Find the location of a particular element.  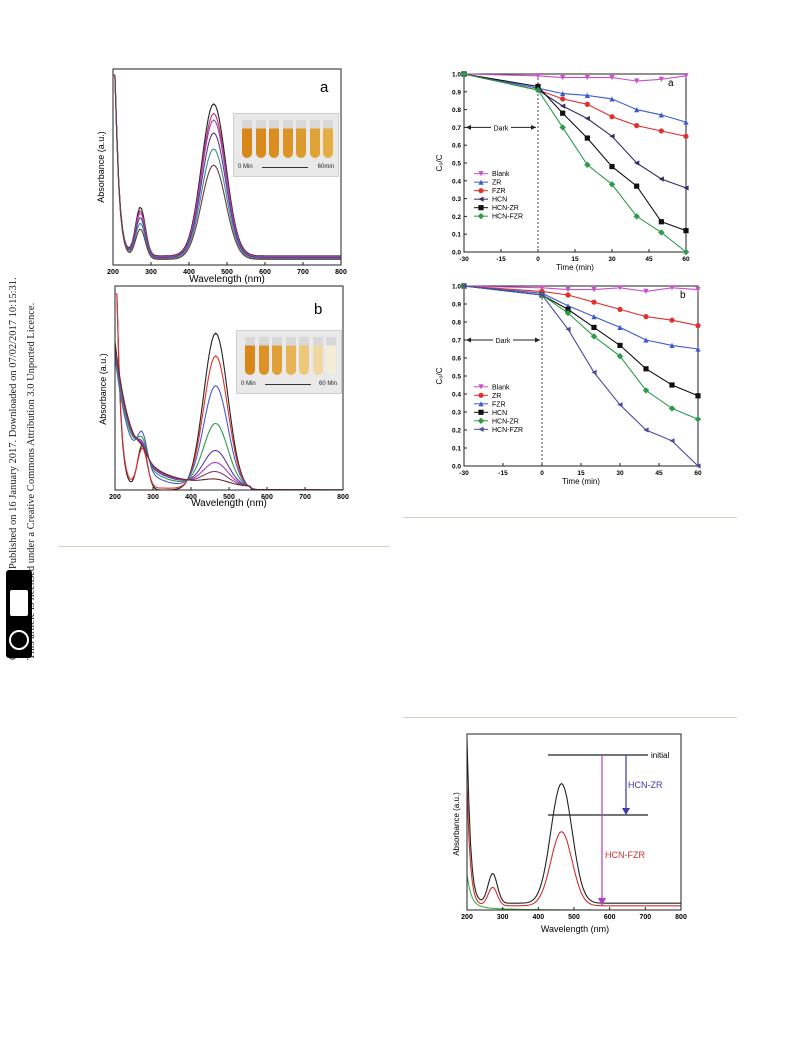

by-icon is located at coordinates (19, 603).